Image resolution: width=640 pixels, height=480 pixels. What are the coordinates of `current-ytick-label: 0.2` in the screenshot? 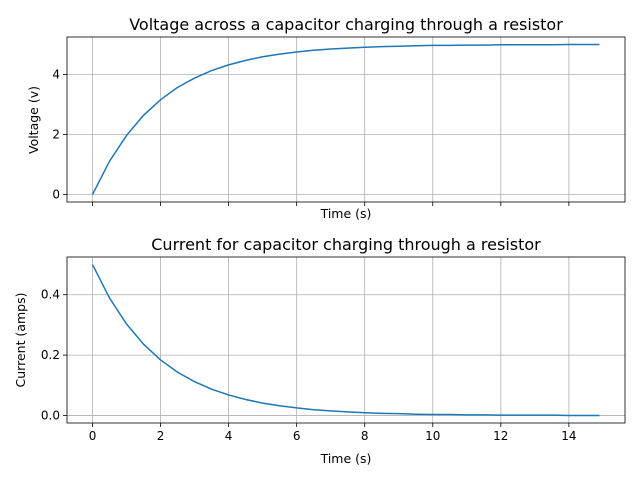 It's located at (50, 355).